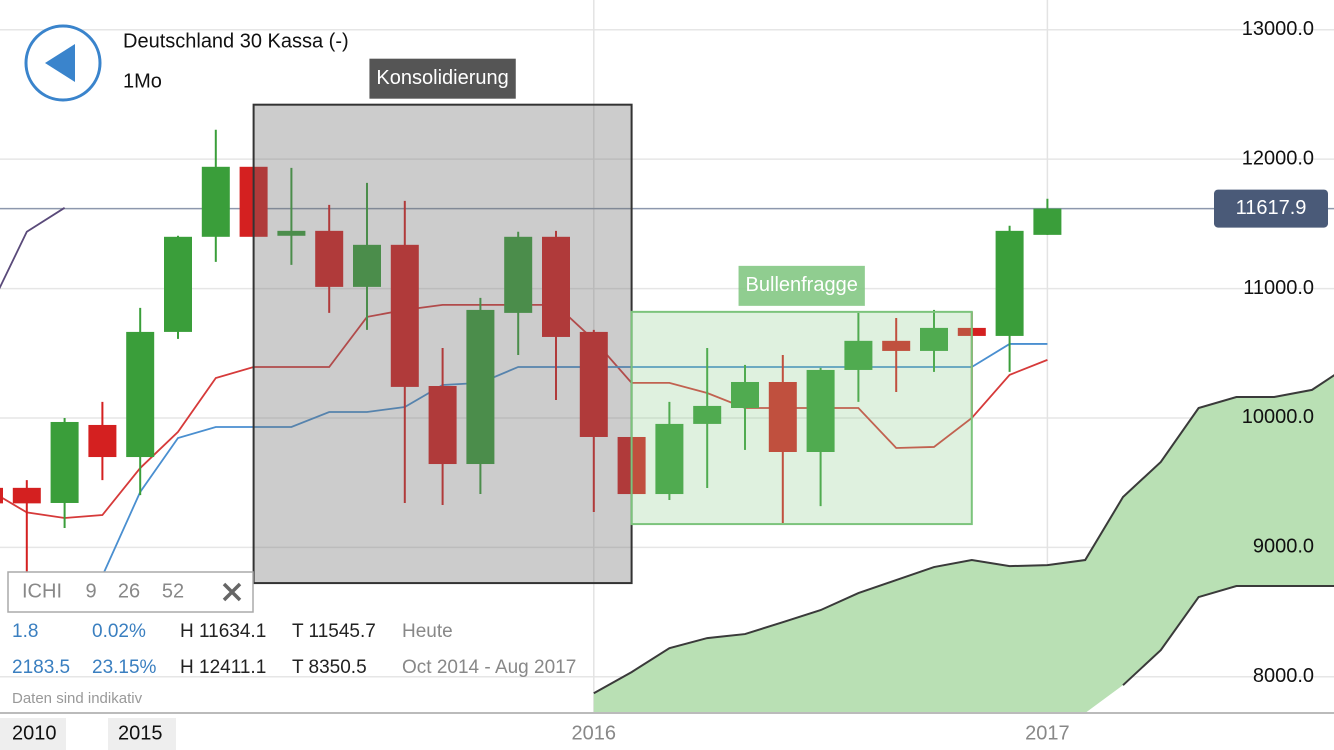  I want to click on stat-value: H 12411.1, so click(223, 667).